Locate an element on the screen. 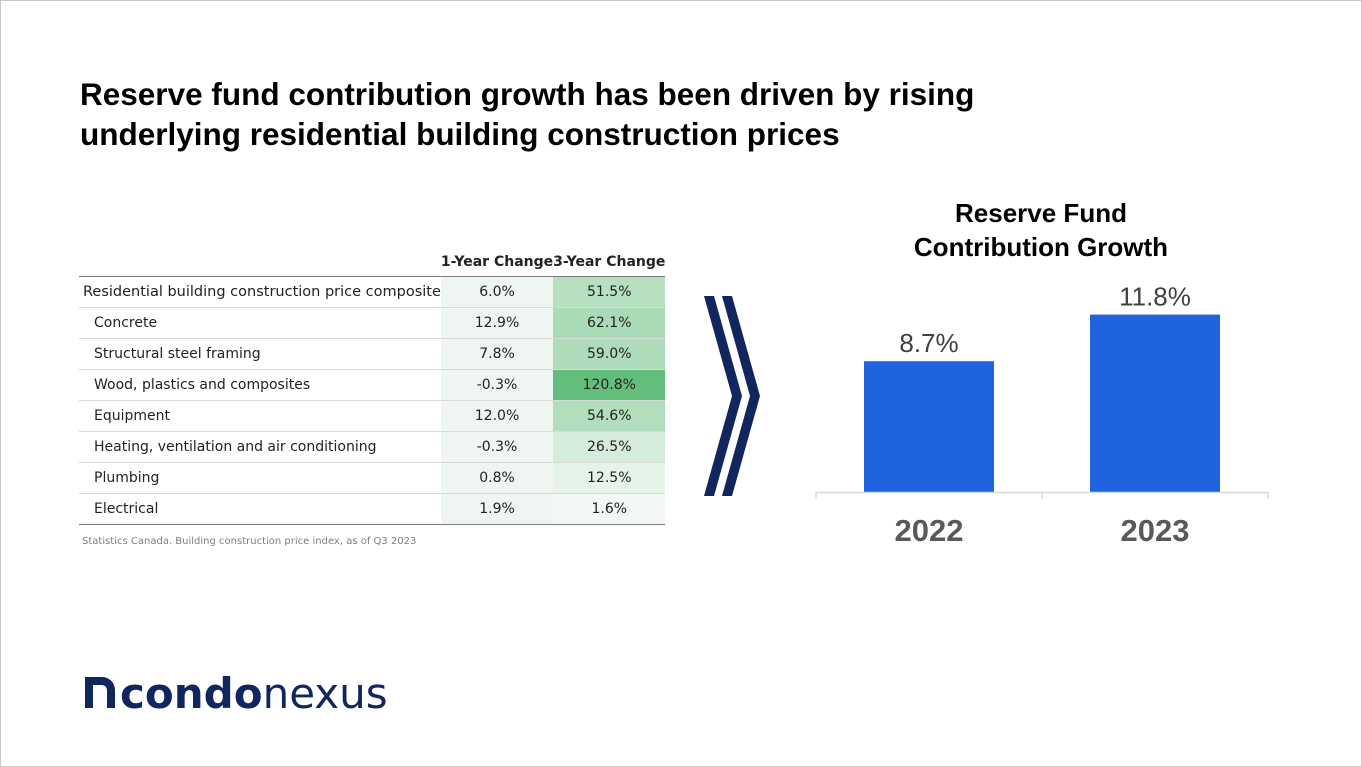  three-year-change-cell: 54.6% is located at coordinates (609, 416).